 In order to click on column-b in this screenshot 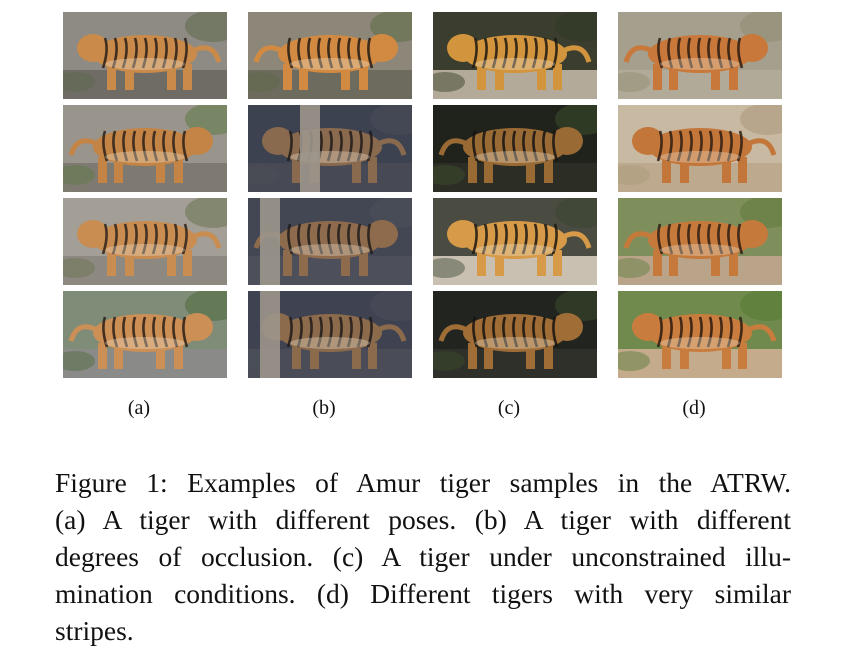, I will do `click(330, 198)`.